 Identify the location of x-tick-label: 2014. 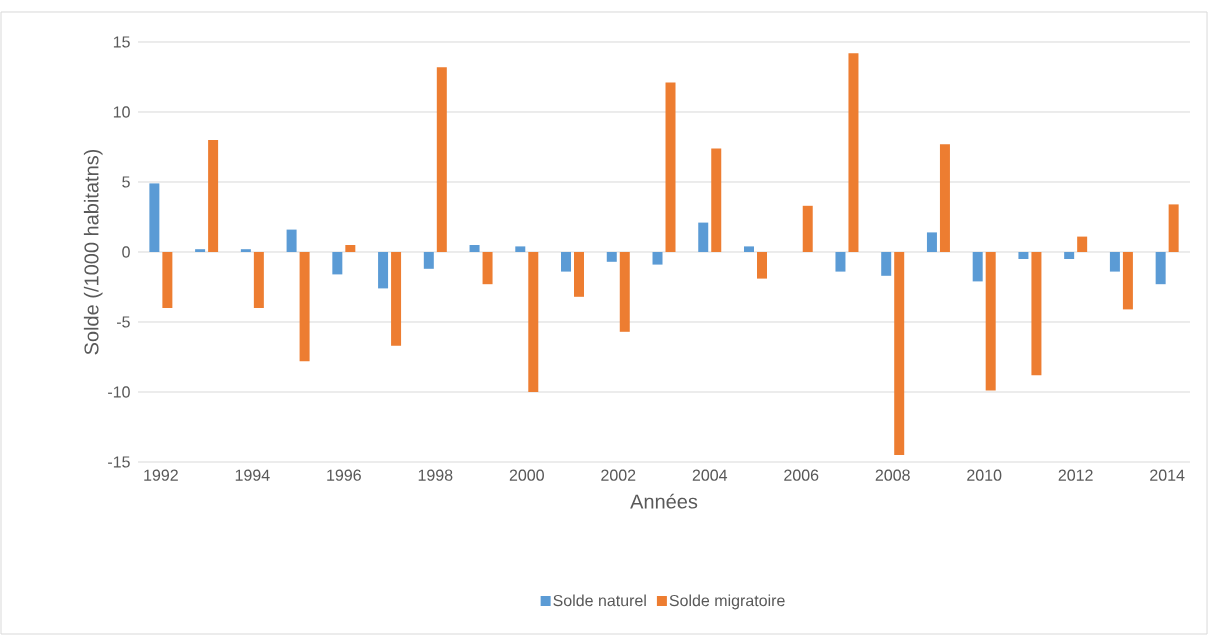
(1167, 475).